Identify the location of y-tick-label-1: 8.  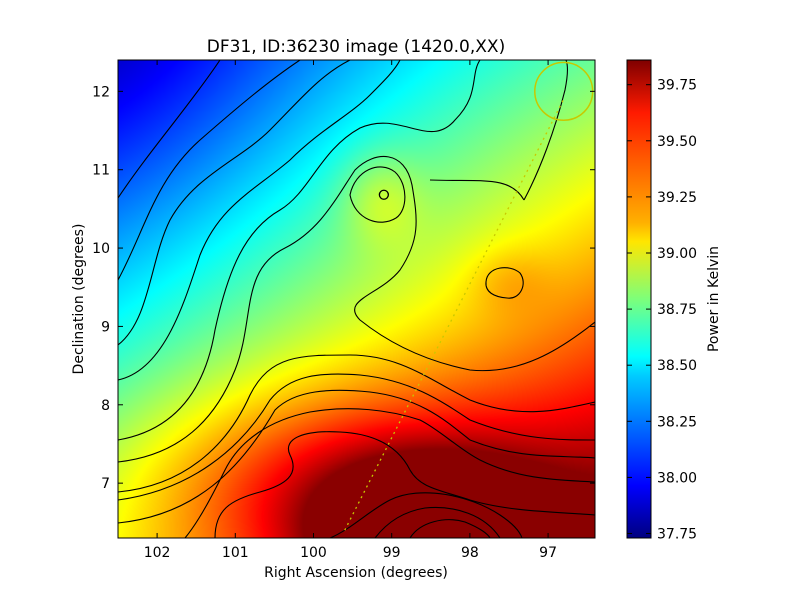
(105, 406).